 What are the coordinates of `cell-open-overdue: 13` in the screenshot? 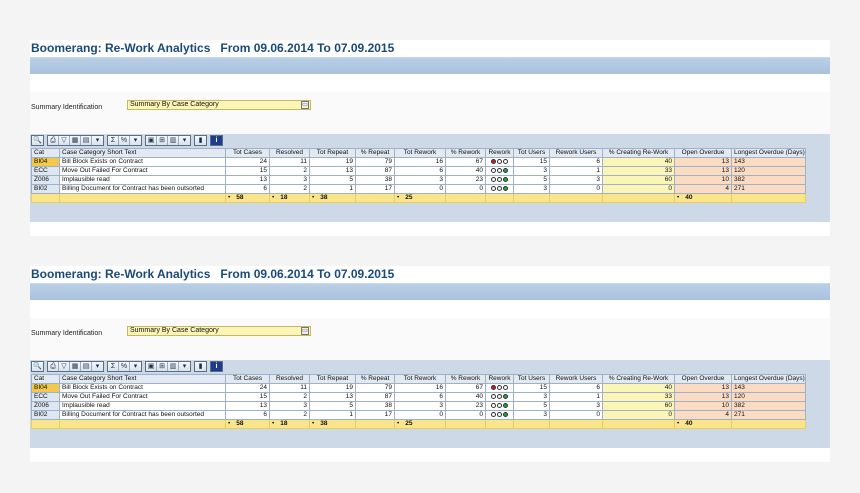 It's located at (703, 388).